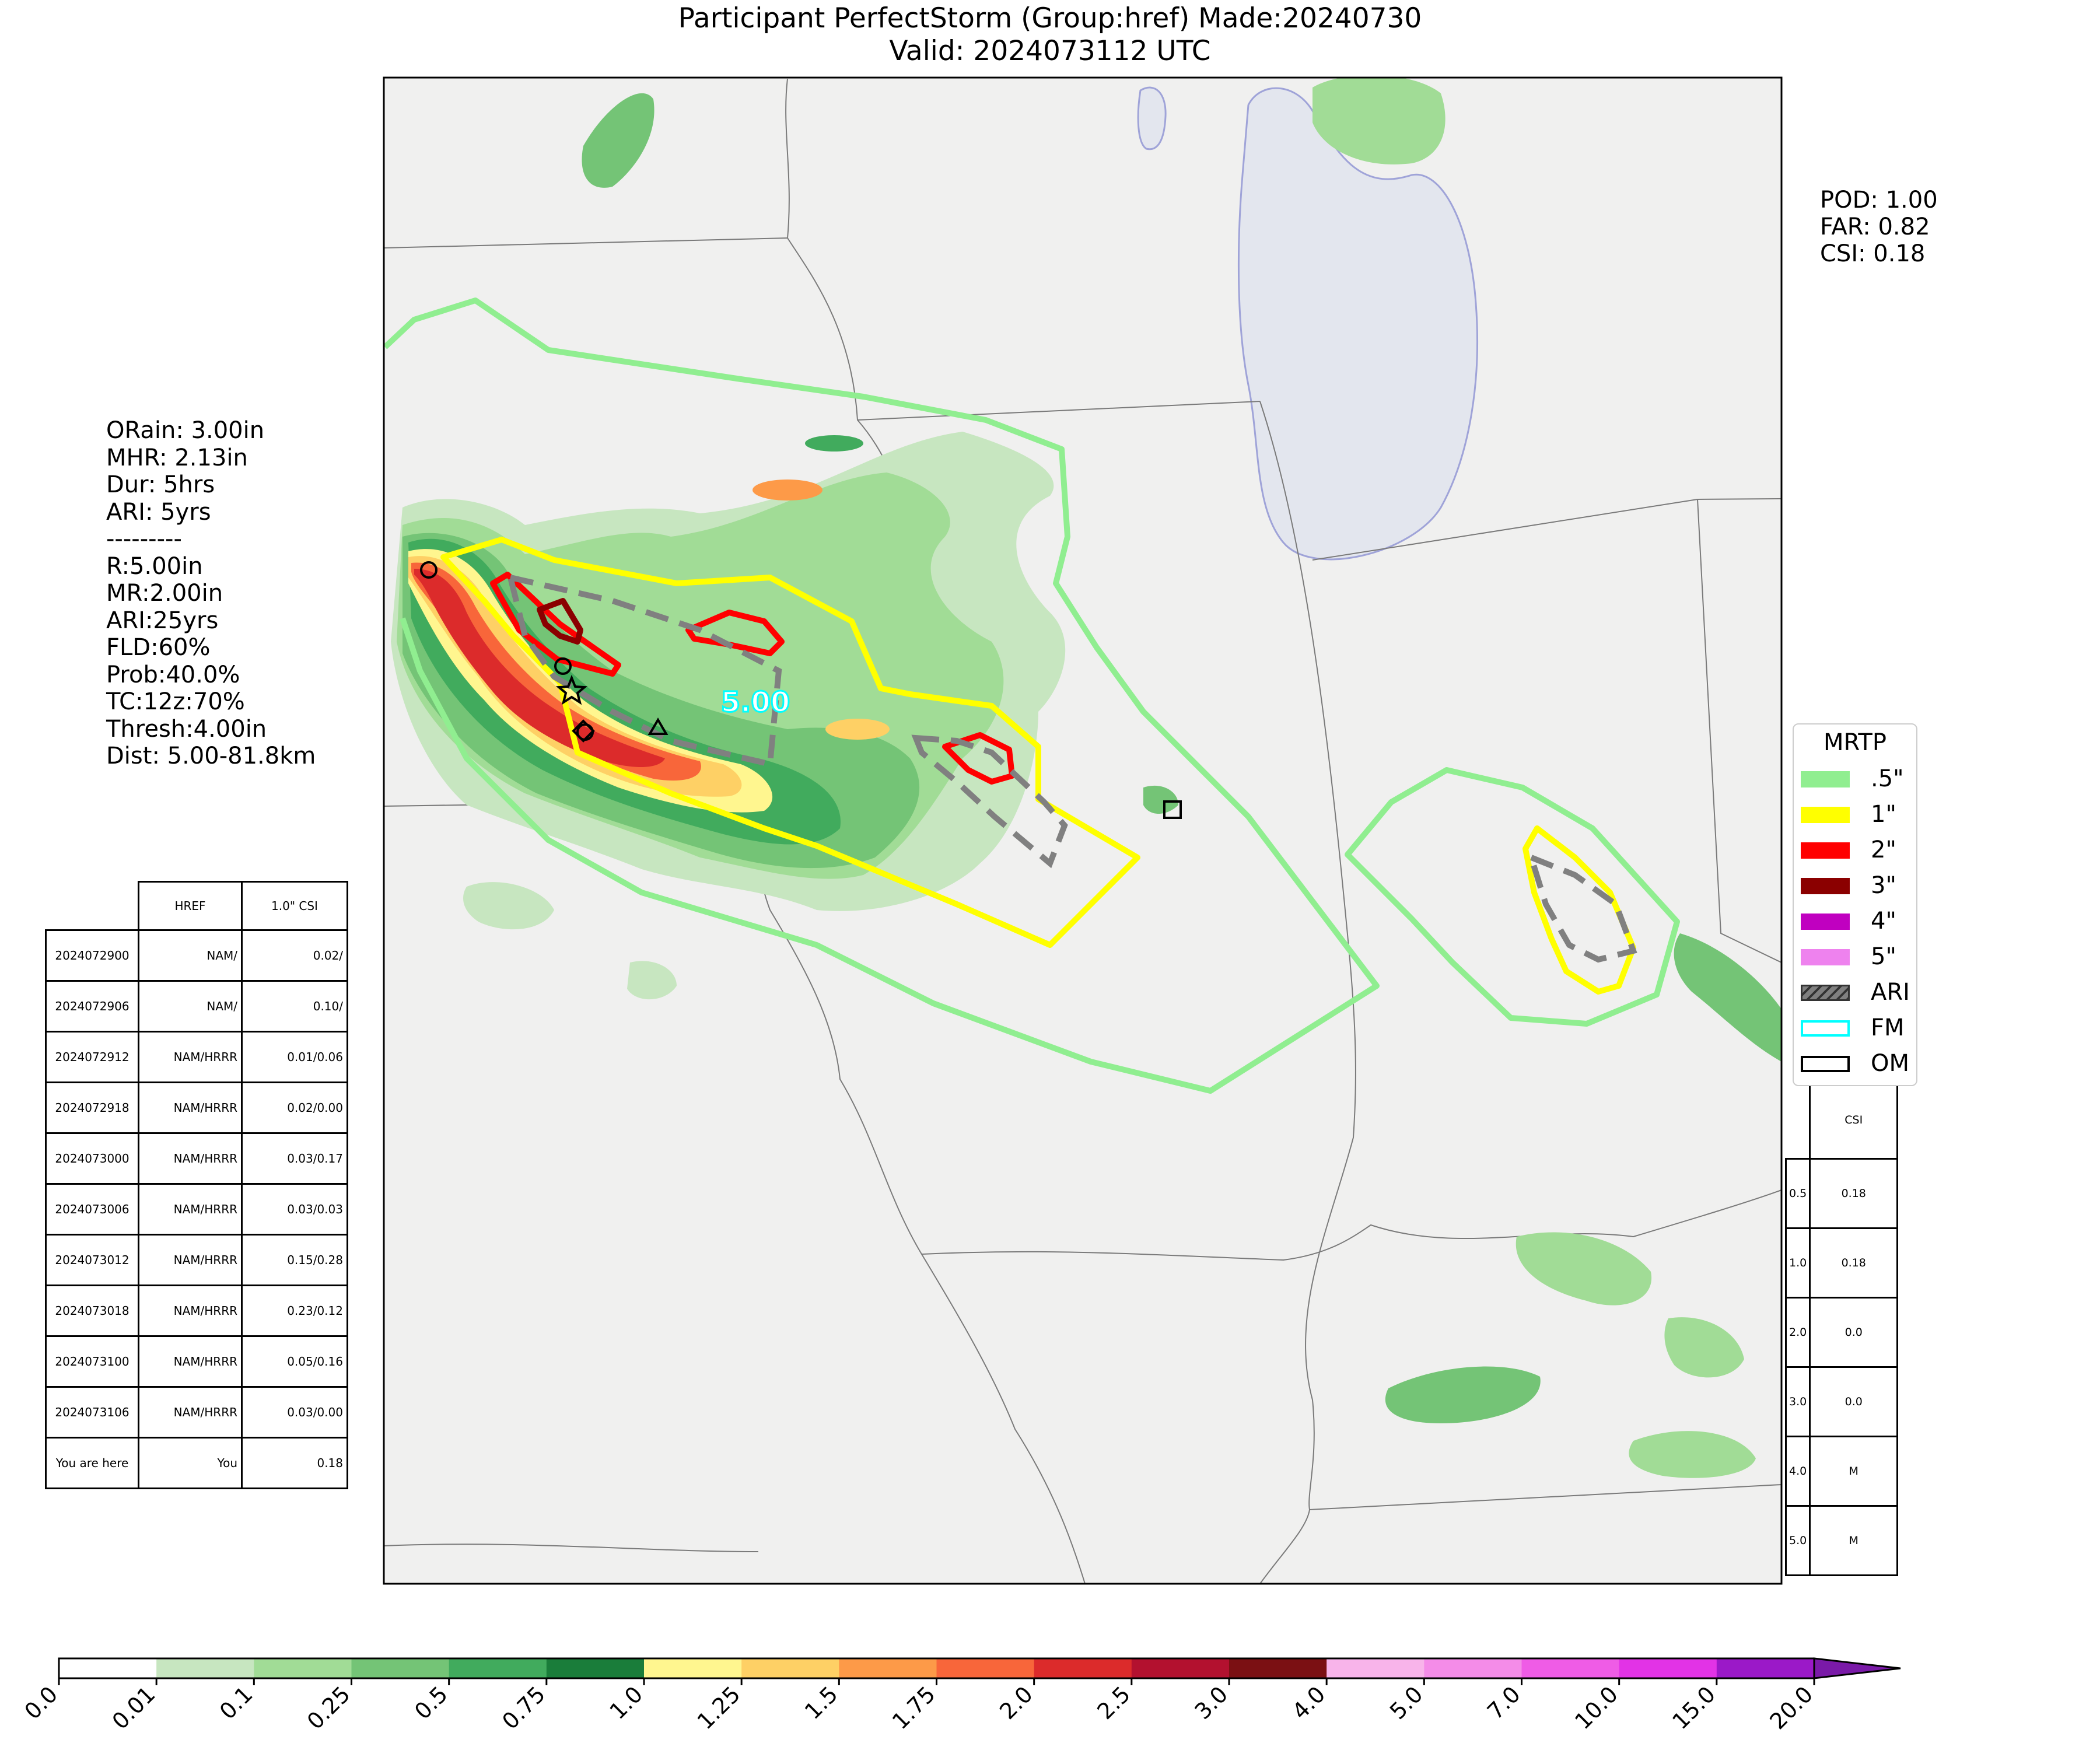 Image resolution: width=2100 pixels, height=1750 pixels. What do you see at coordinates (1016, 1702) in the screenshot?
I see `colorbar-tick-label: 2.0` at bounding box center [1016, 1702].